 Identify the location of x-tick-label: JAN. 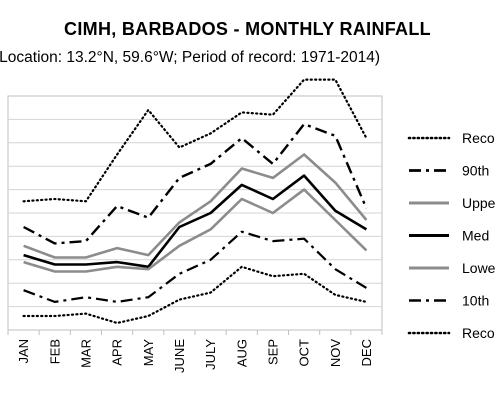
(23, 351).